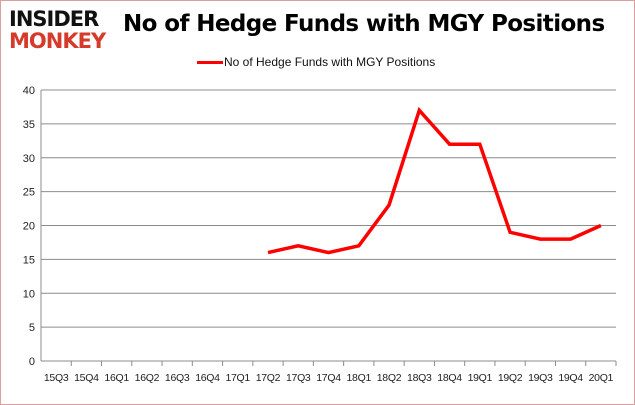 The height and width of the screenshot is (405, 635). Describe the element at coordinates (210, 62) in the screenshot. I see `legend-swatch` at that location.